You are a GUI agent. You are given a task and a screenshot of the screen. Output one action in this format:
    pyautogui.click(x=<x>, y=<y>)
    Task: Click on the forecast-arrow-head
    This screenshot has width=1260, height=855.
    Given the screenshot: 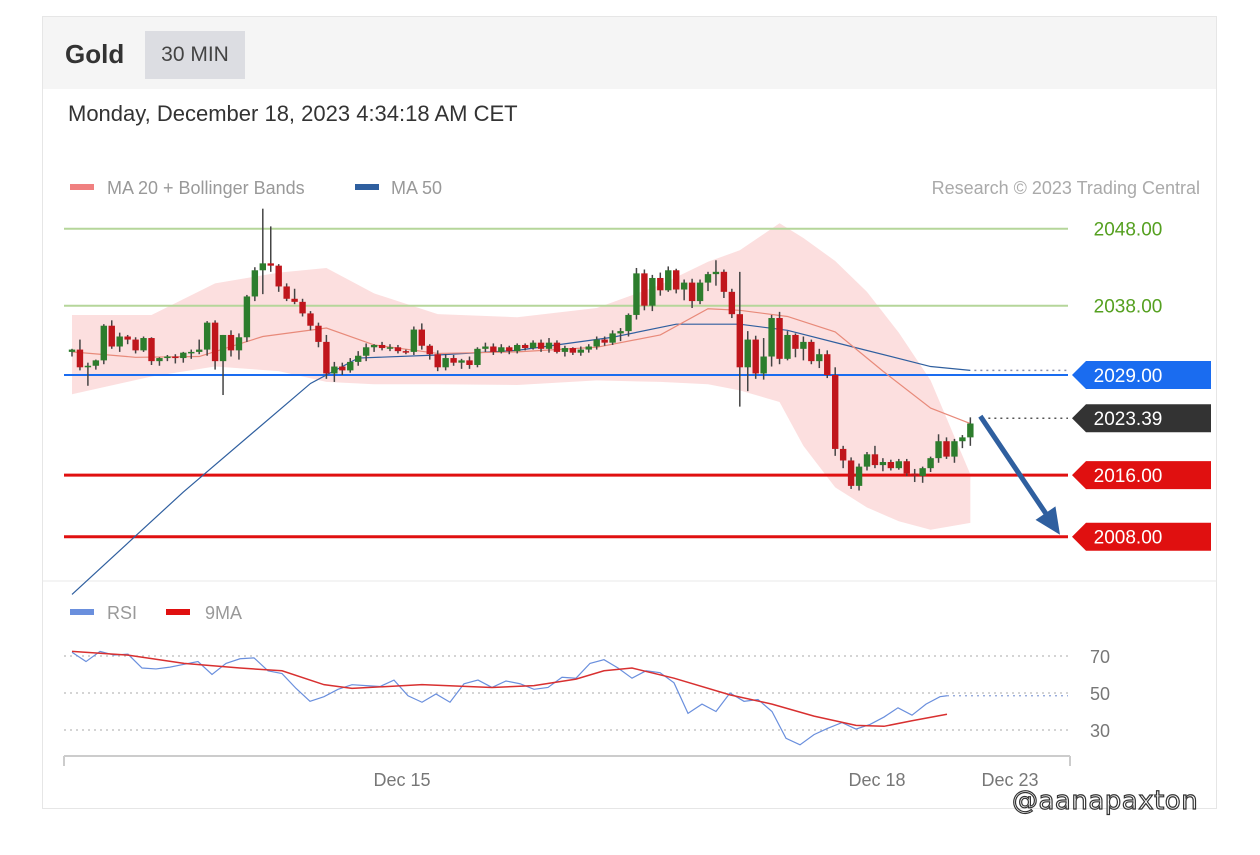 What is the action you would take?
    pyautogui.click(x=1047, y=520)
    